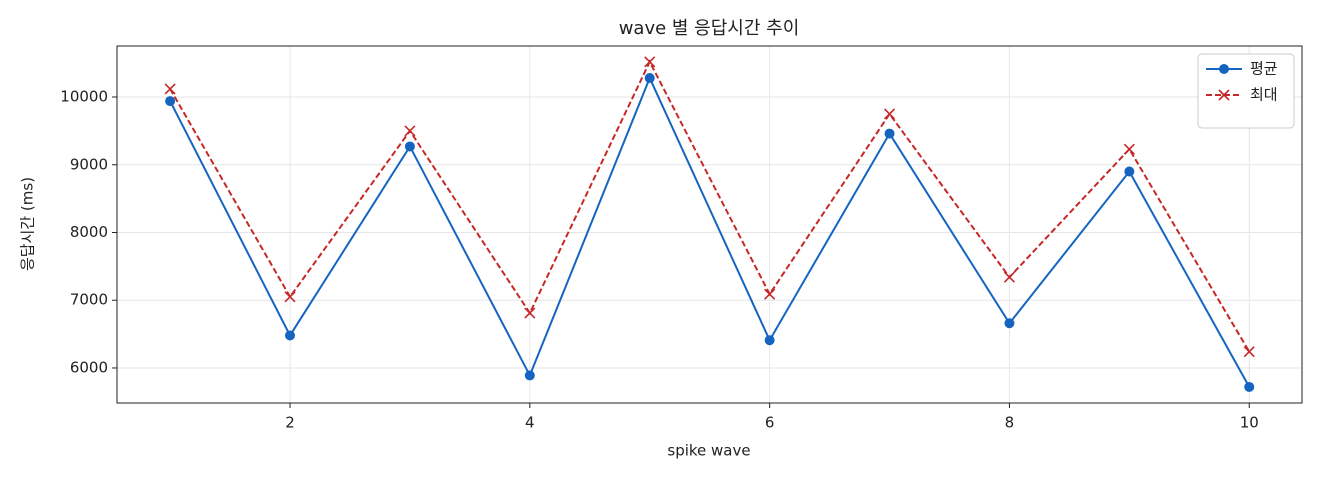 The width and height of the screenshot is (1320, 480). What do you see at coordinates (770, 423) in the screenshot?
I see `x-tick-label: 6` at bounding box center [770, 423].